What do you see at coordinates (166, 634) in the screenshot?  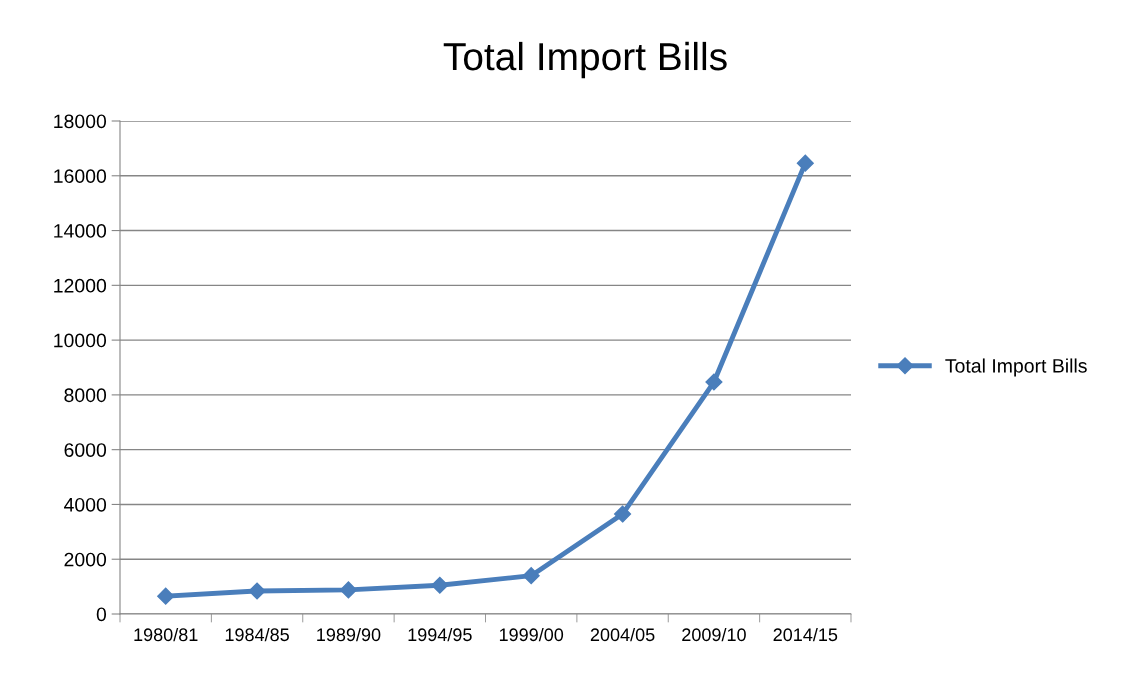 I see `x-tick-label: 1980/81` at bounding box center [166, 634].